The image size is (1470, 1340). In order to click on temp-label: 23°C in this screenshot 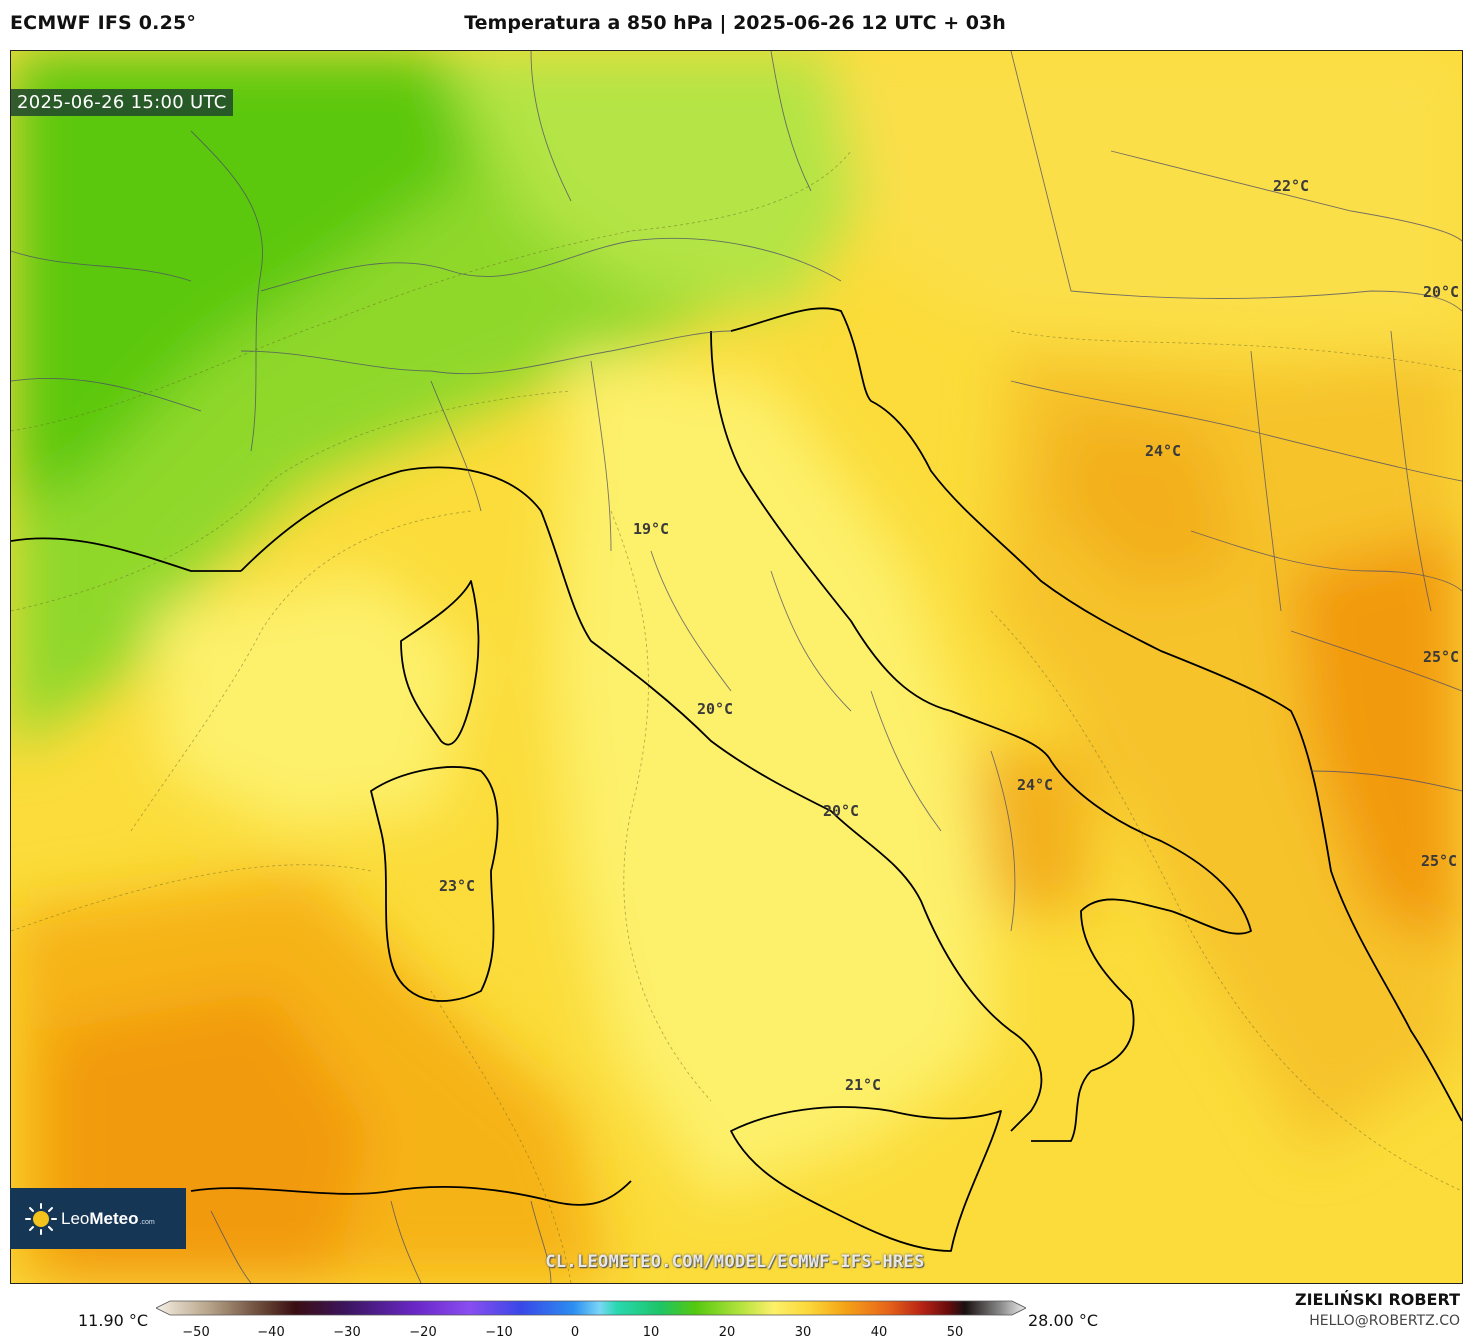, I will do `click(457, 886)`.